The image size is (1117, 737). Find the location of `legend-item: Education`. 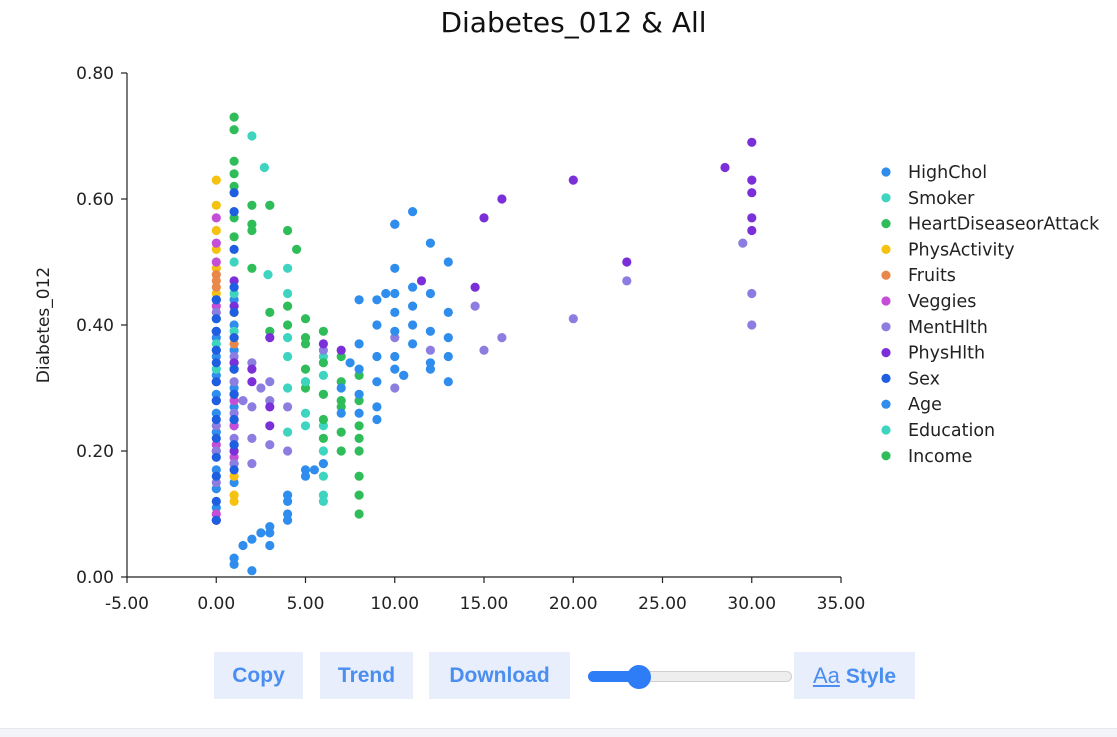

legend-item: Education is located at coordinates (938, 431).